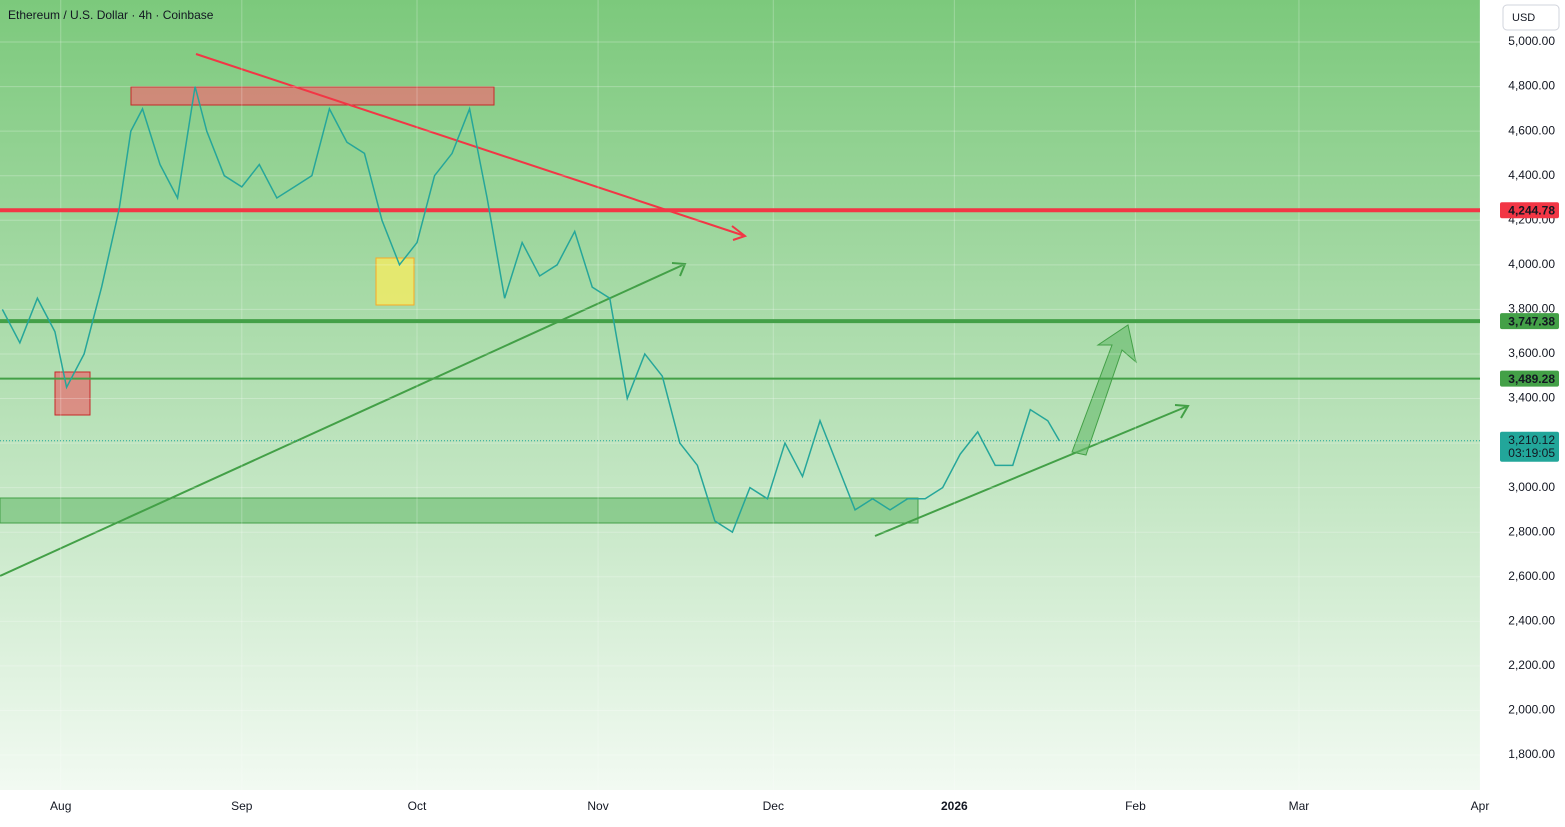 Image resolution: width=1565 pixels, height=827 pixels. I want to click on x-tick-label: Dec, so click(773, 806).